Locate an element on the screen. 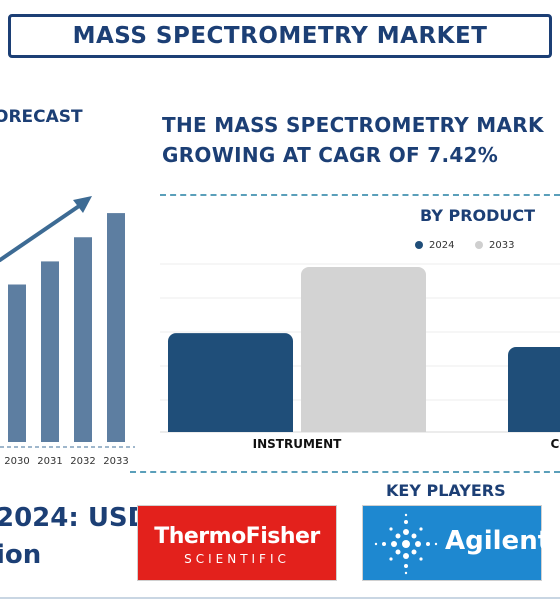 This screenshot has height=600, width=560. thermofisher-logo: ThermoFisher SCIENTIFIC is located at coordinates (237, 543).